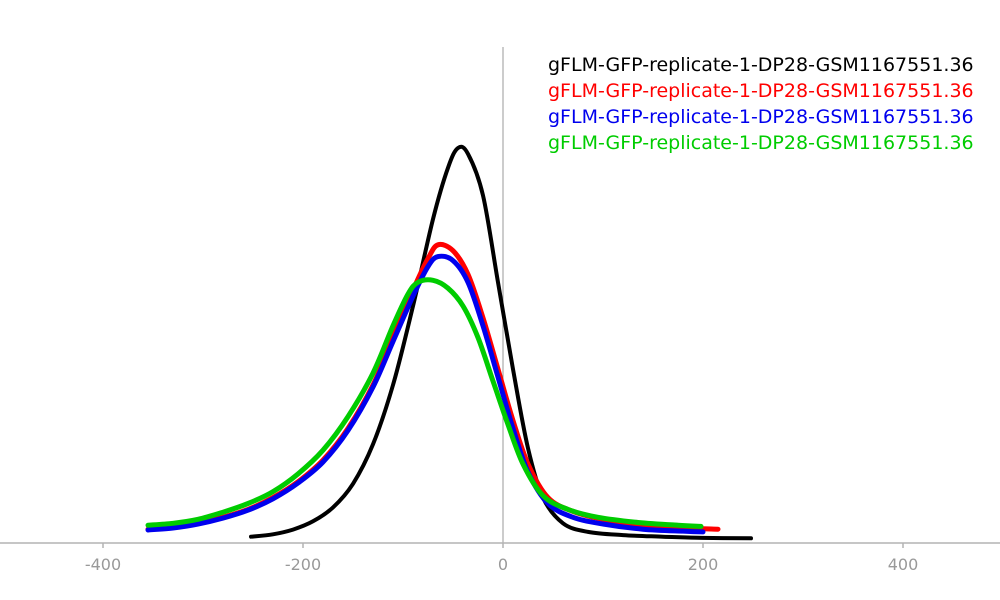 This screenshot has width=1000, height=600. What do you see at coordinates (303, 564) in the screenshot?
I see `x-axis-tick-label: -200` at bounding box center [303, 564].